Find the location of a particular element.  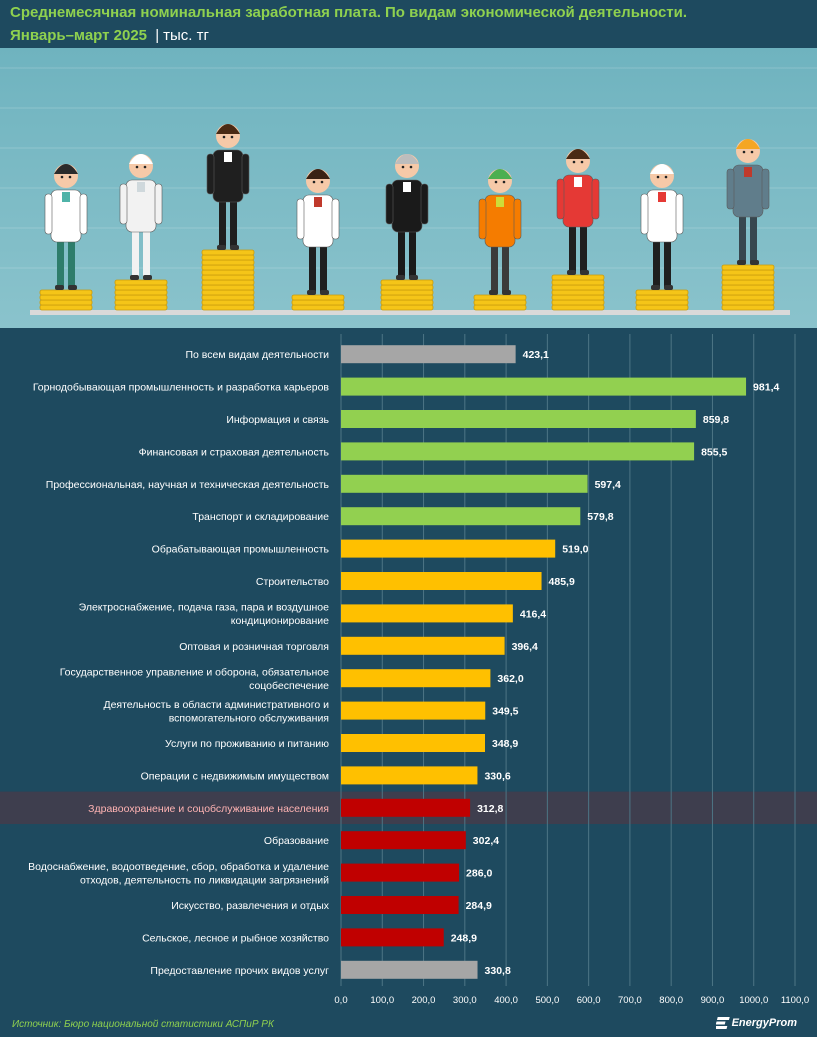

x-tick-label: 100,0 is located at coordinates (382, 1000).